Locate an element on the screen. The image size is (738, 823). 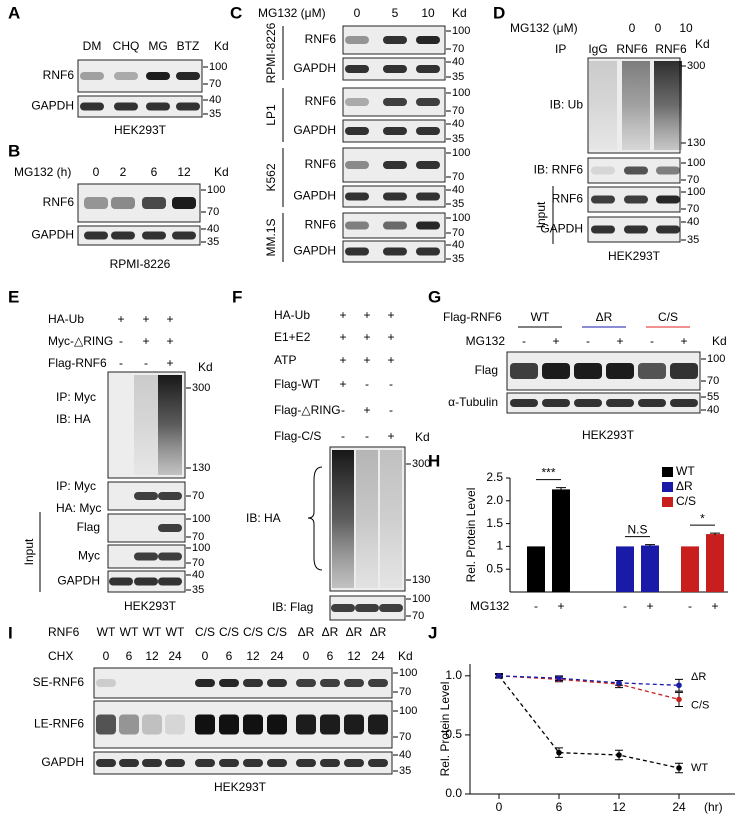
blot is located at coordinates (139, 235).